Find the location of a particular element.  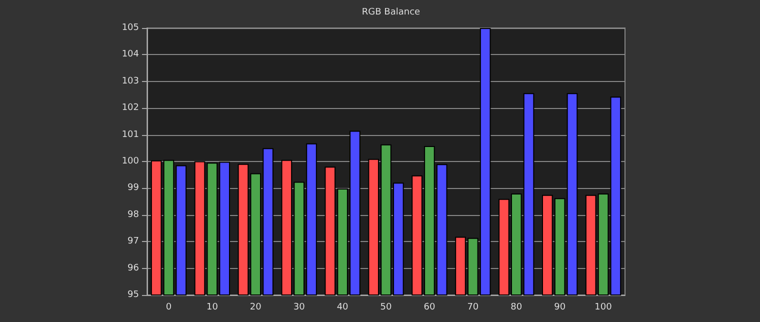

y-tick-label: 105 is located at coordinates (130, 28).